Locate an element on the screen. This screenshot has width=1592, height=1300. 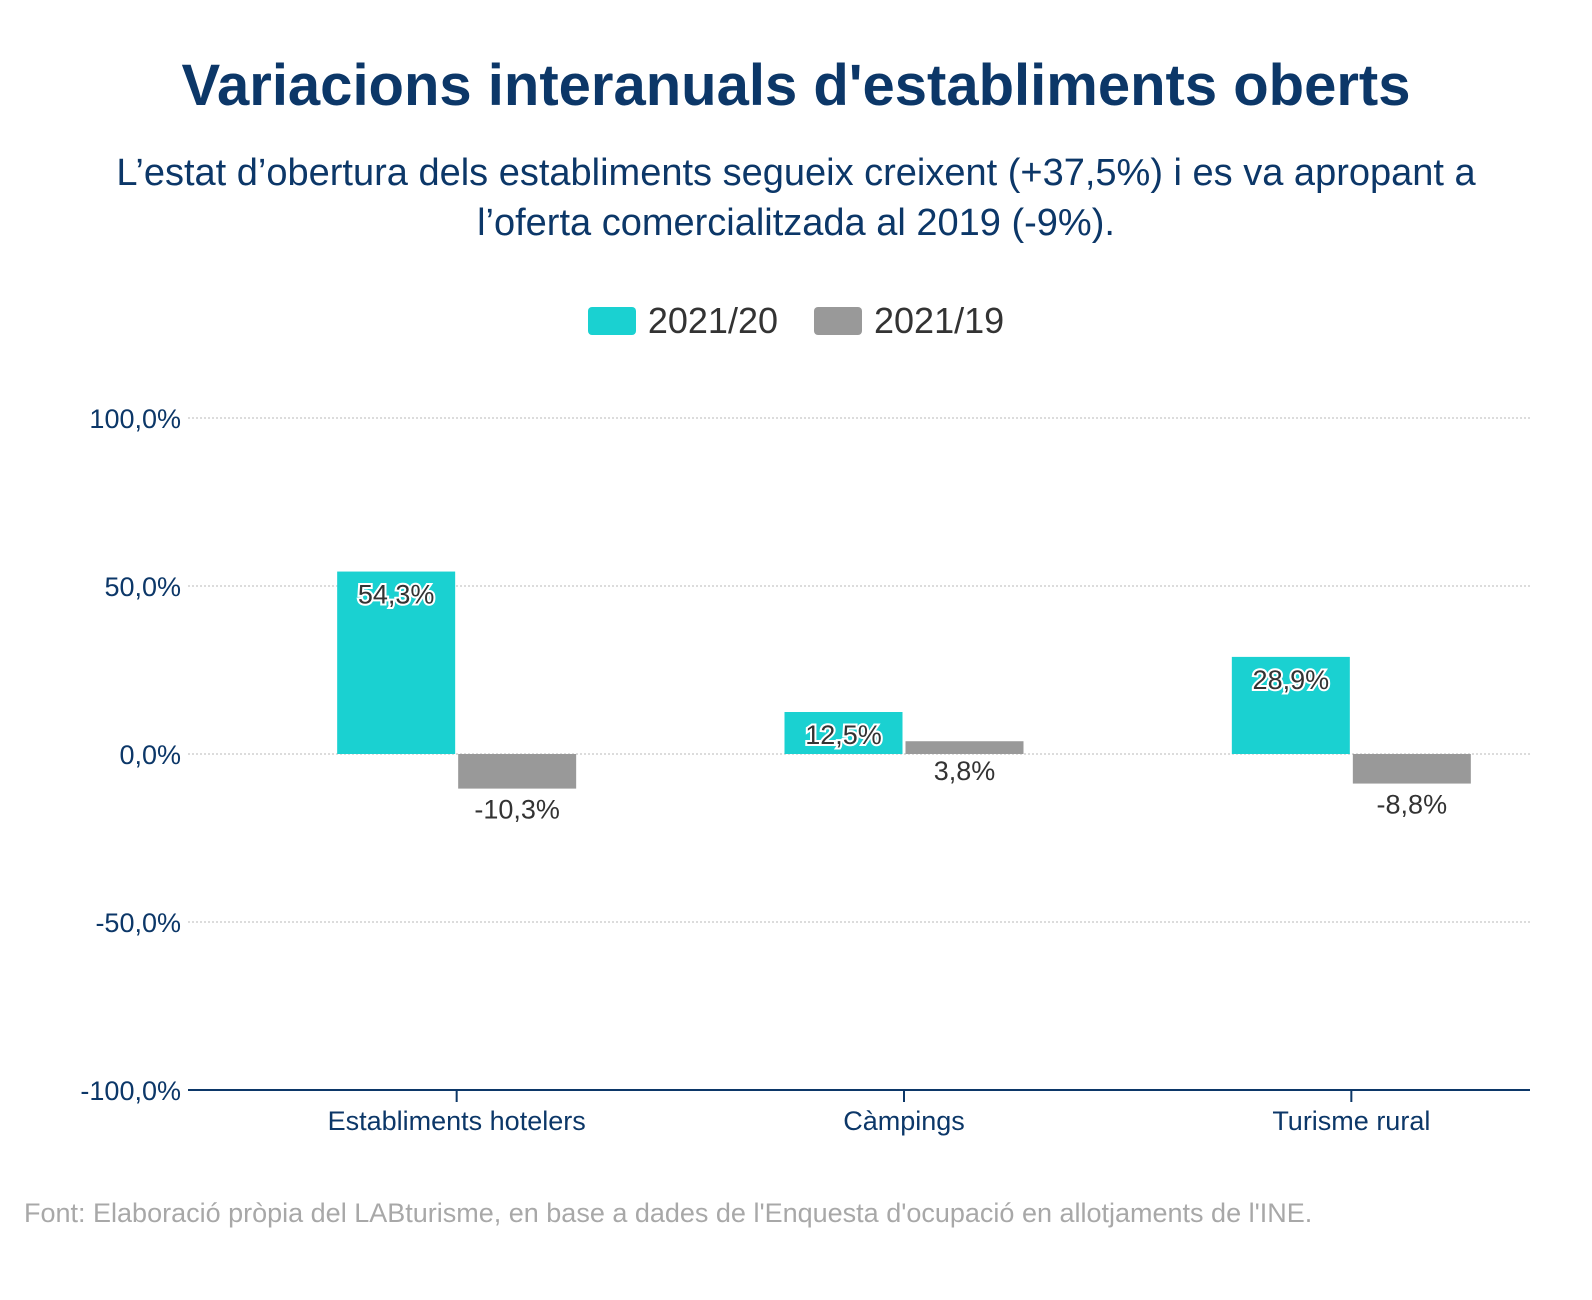
data-label: -10,3% is located at coordinates (517, 810).